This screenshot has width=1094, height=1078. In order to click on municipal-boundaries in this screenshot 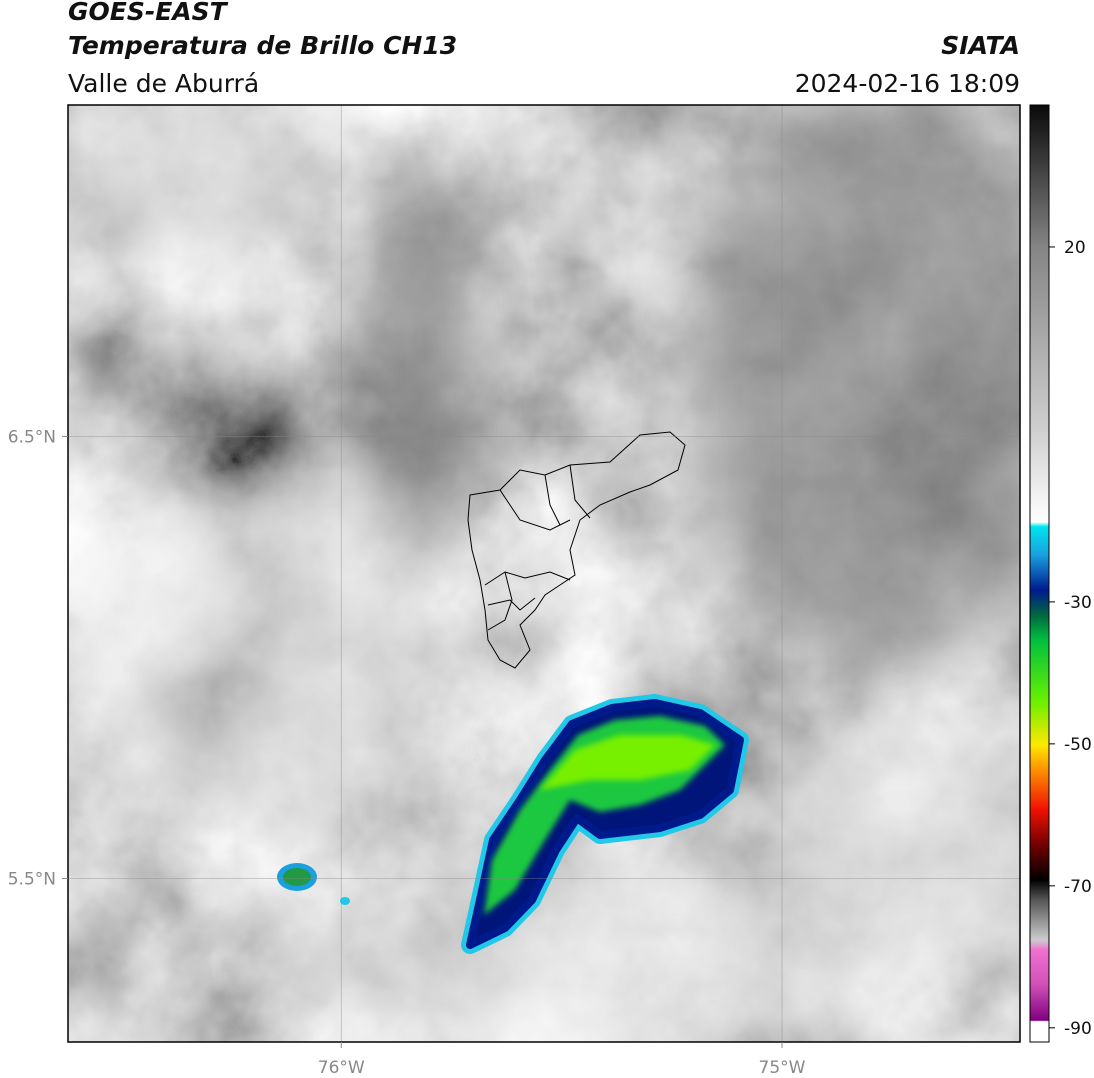, I will do `click(576, 550)`.